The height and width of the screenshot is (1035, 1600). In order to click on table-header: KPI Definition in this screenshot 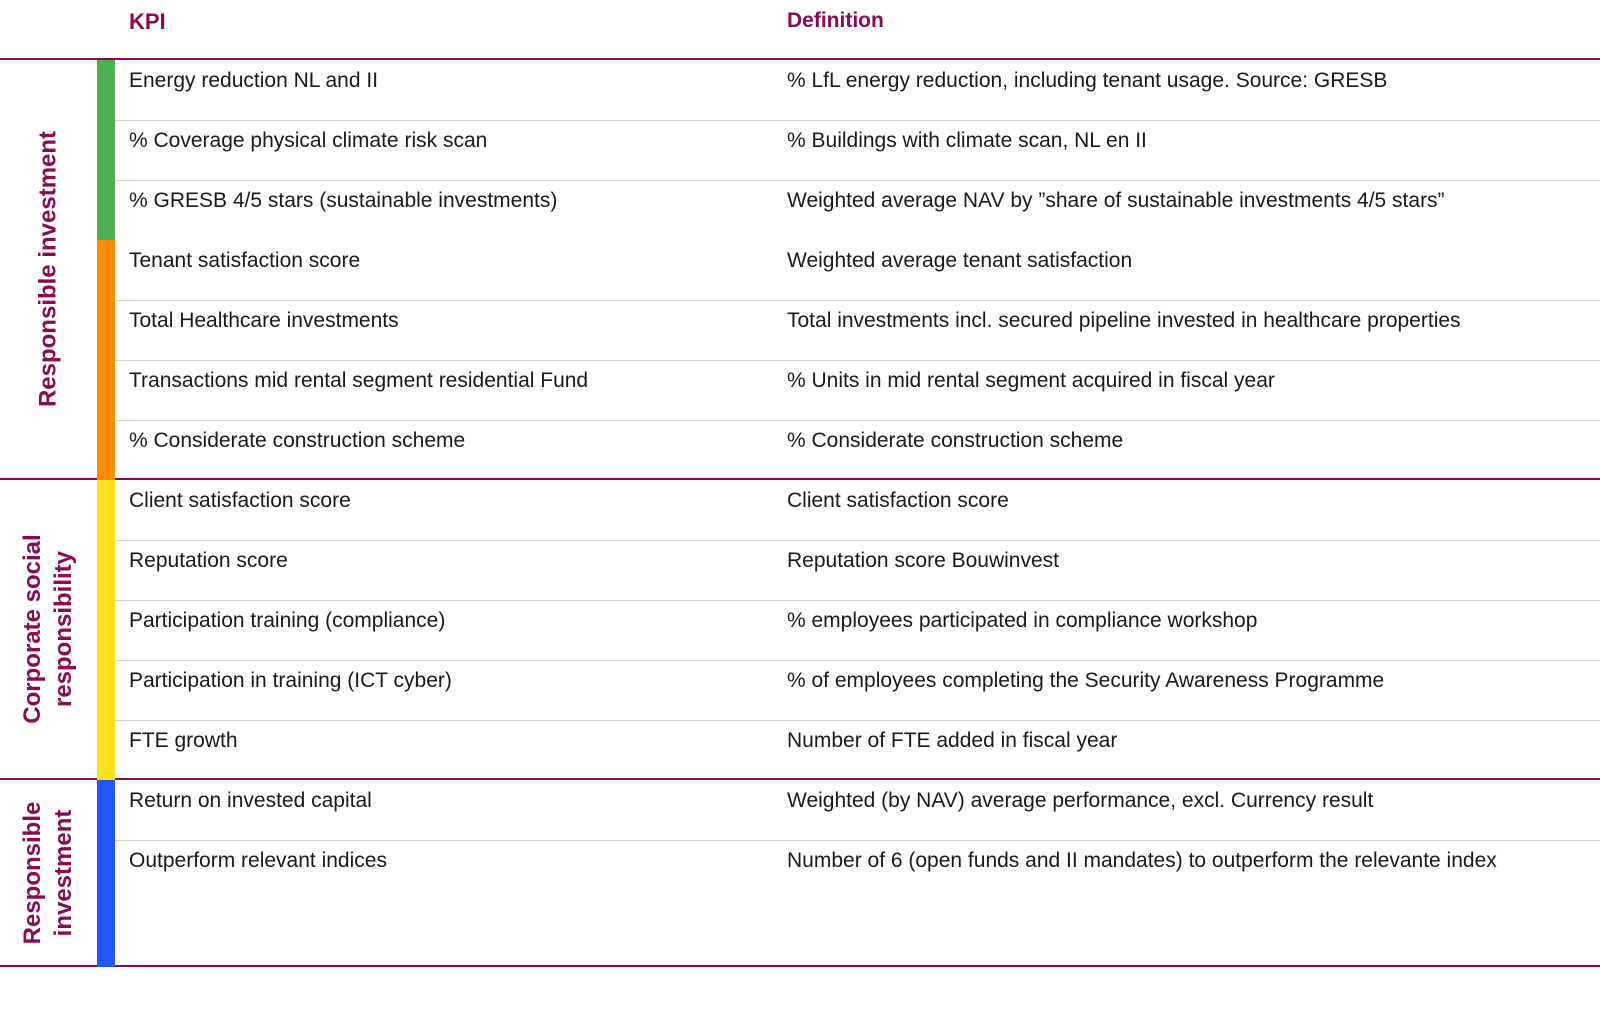, I will do `click(800, 30)`.